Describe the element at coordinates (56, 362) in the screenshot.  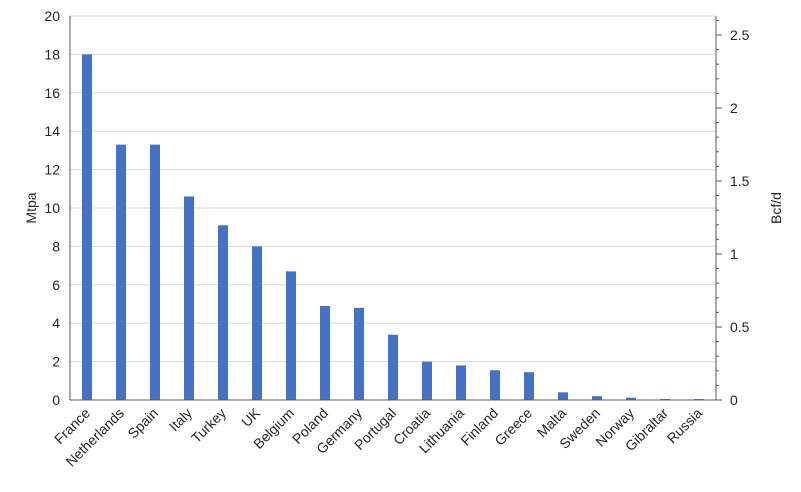
I see `left-tick-label: 2` at that location.